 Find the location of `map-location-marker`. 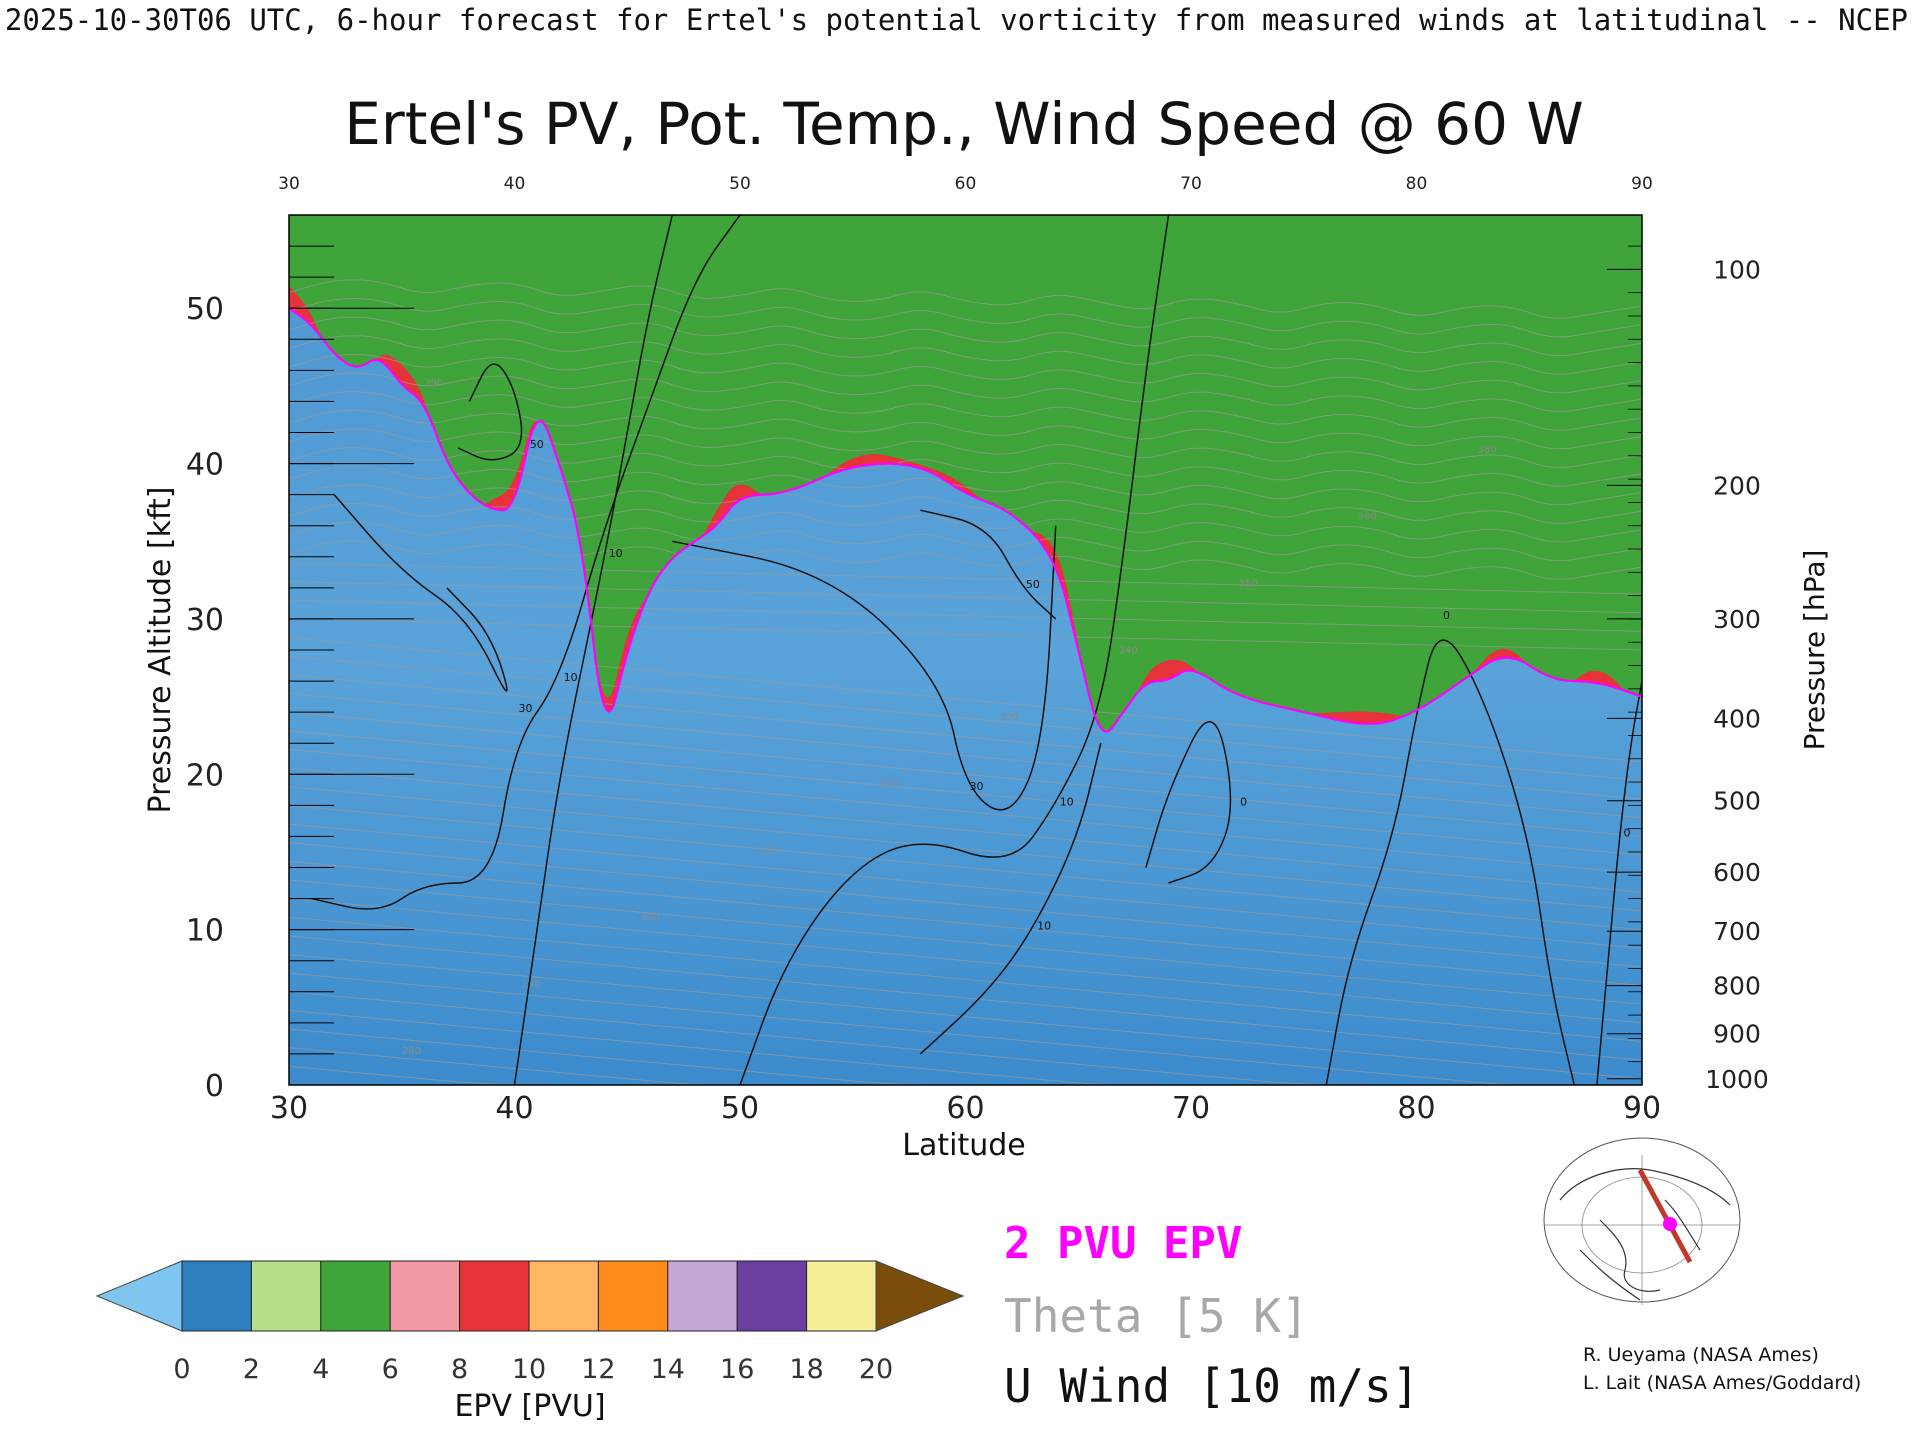

map-location-marker is located at coordinates (1670, 1224).